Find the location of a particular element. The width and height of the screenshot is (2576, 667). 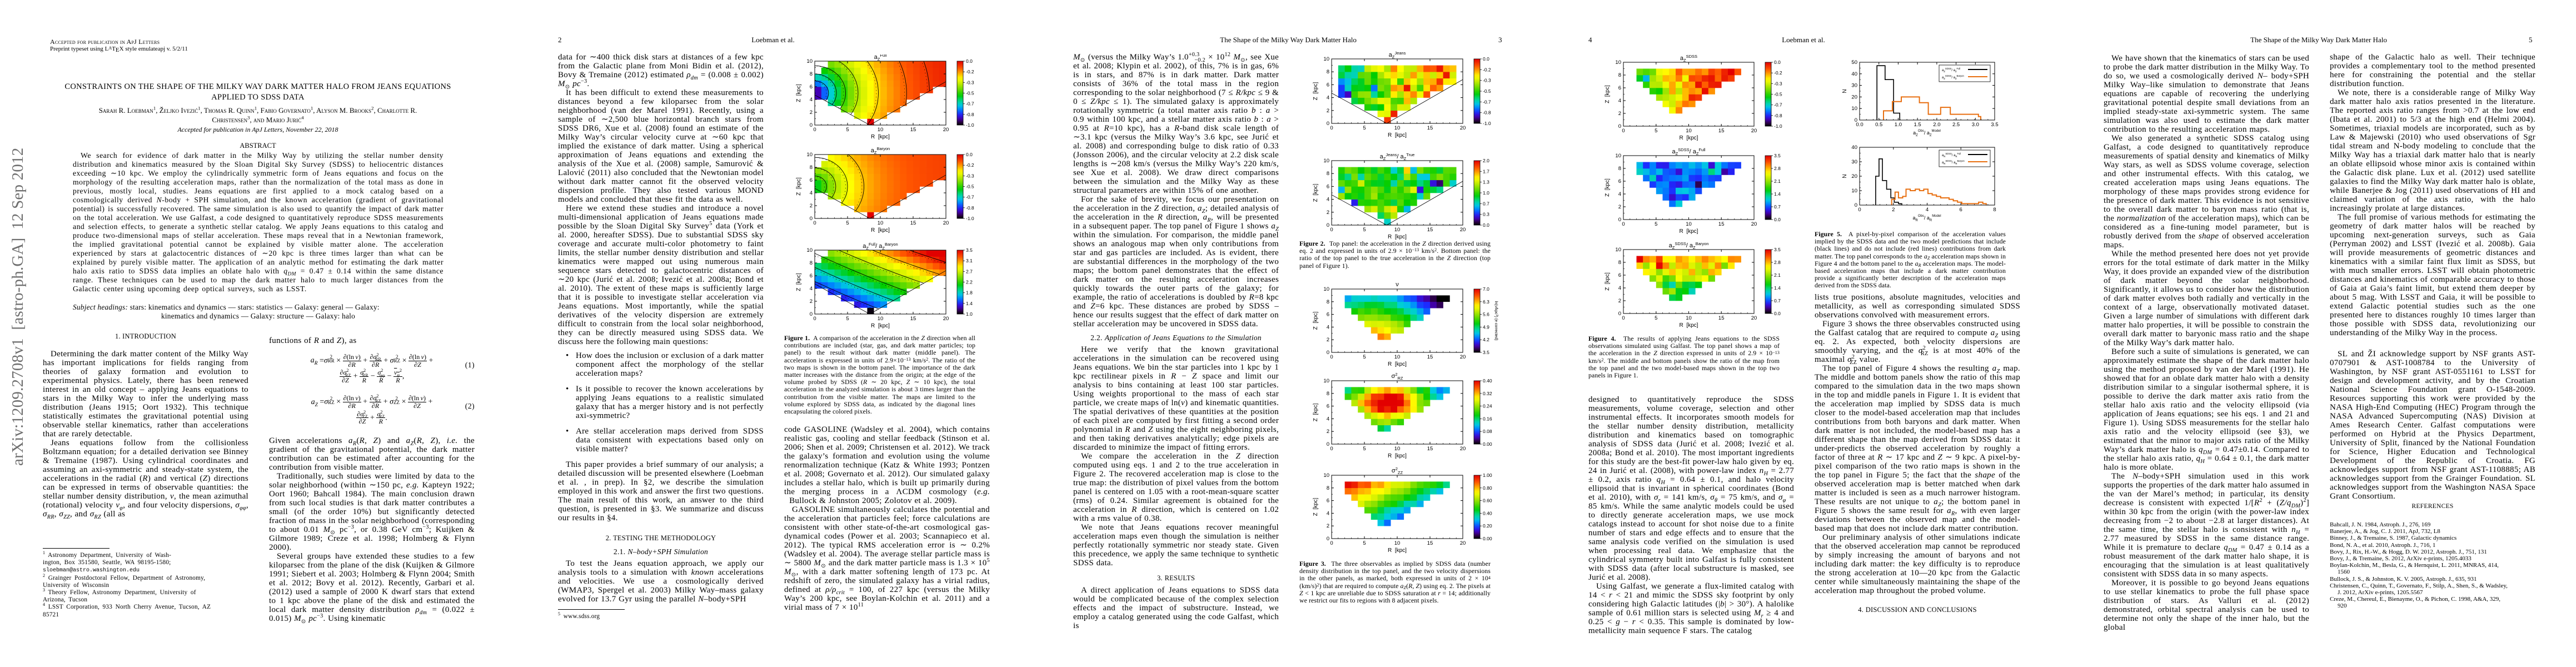

svg-text: ln(ν/kpc3) (e corrected) is located at coordinates (1496, 321).